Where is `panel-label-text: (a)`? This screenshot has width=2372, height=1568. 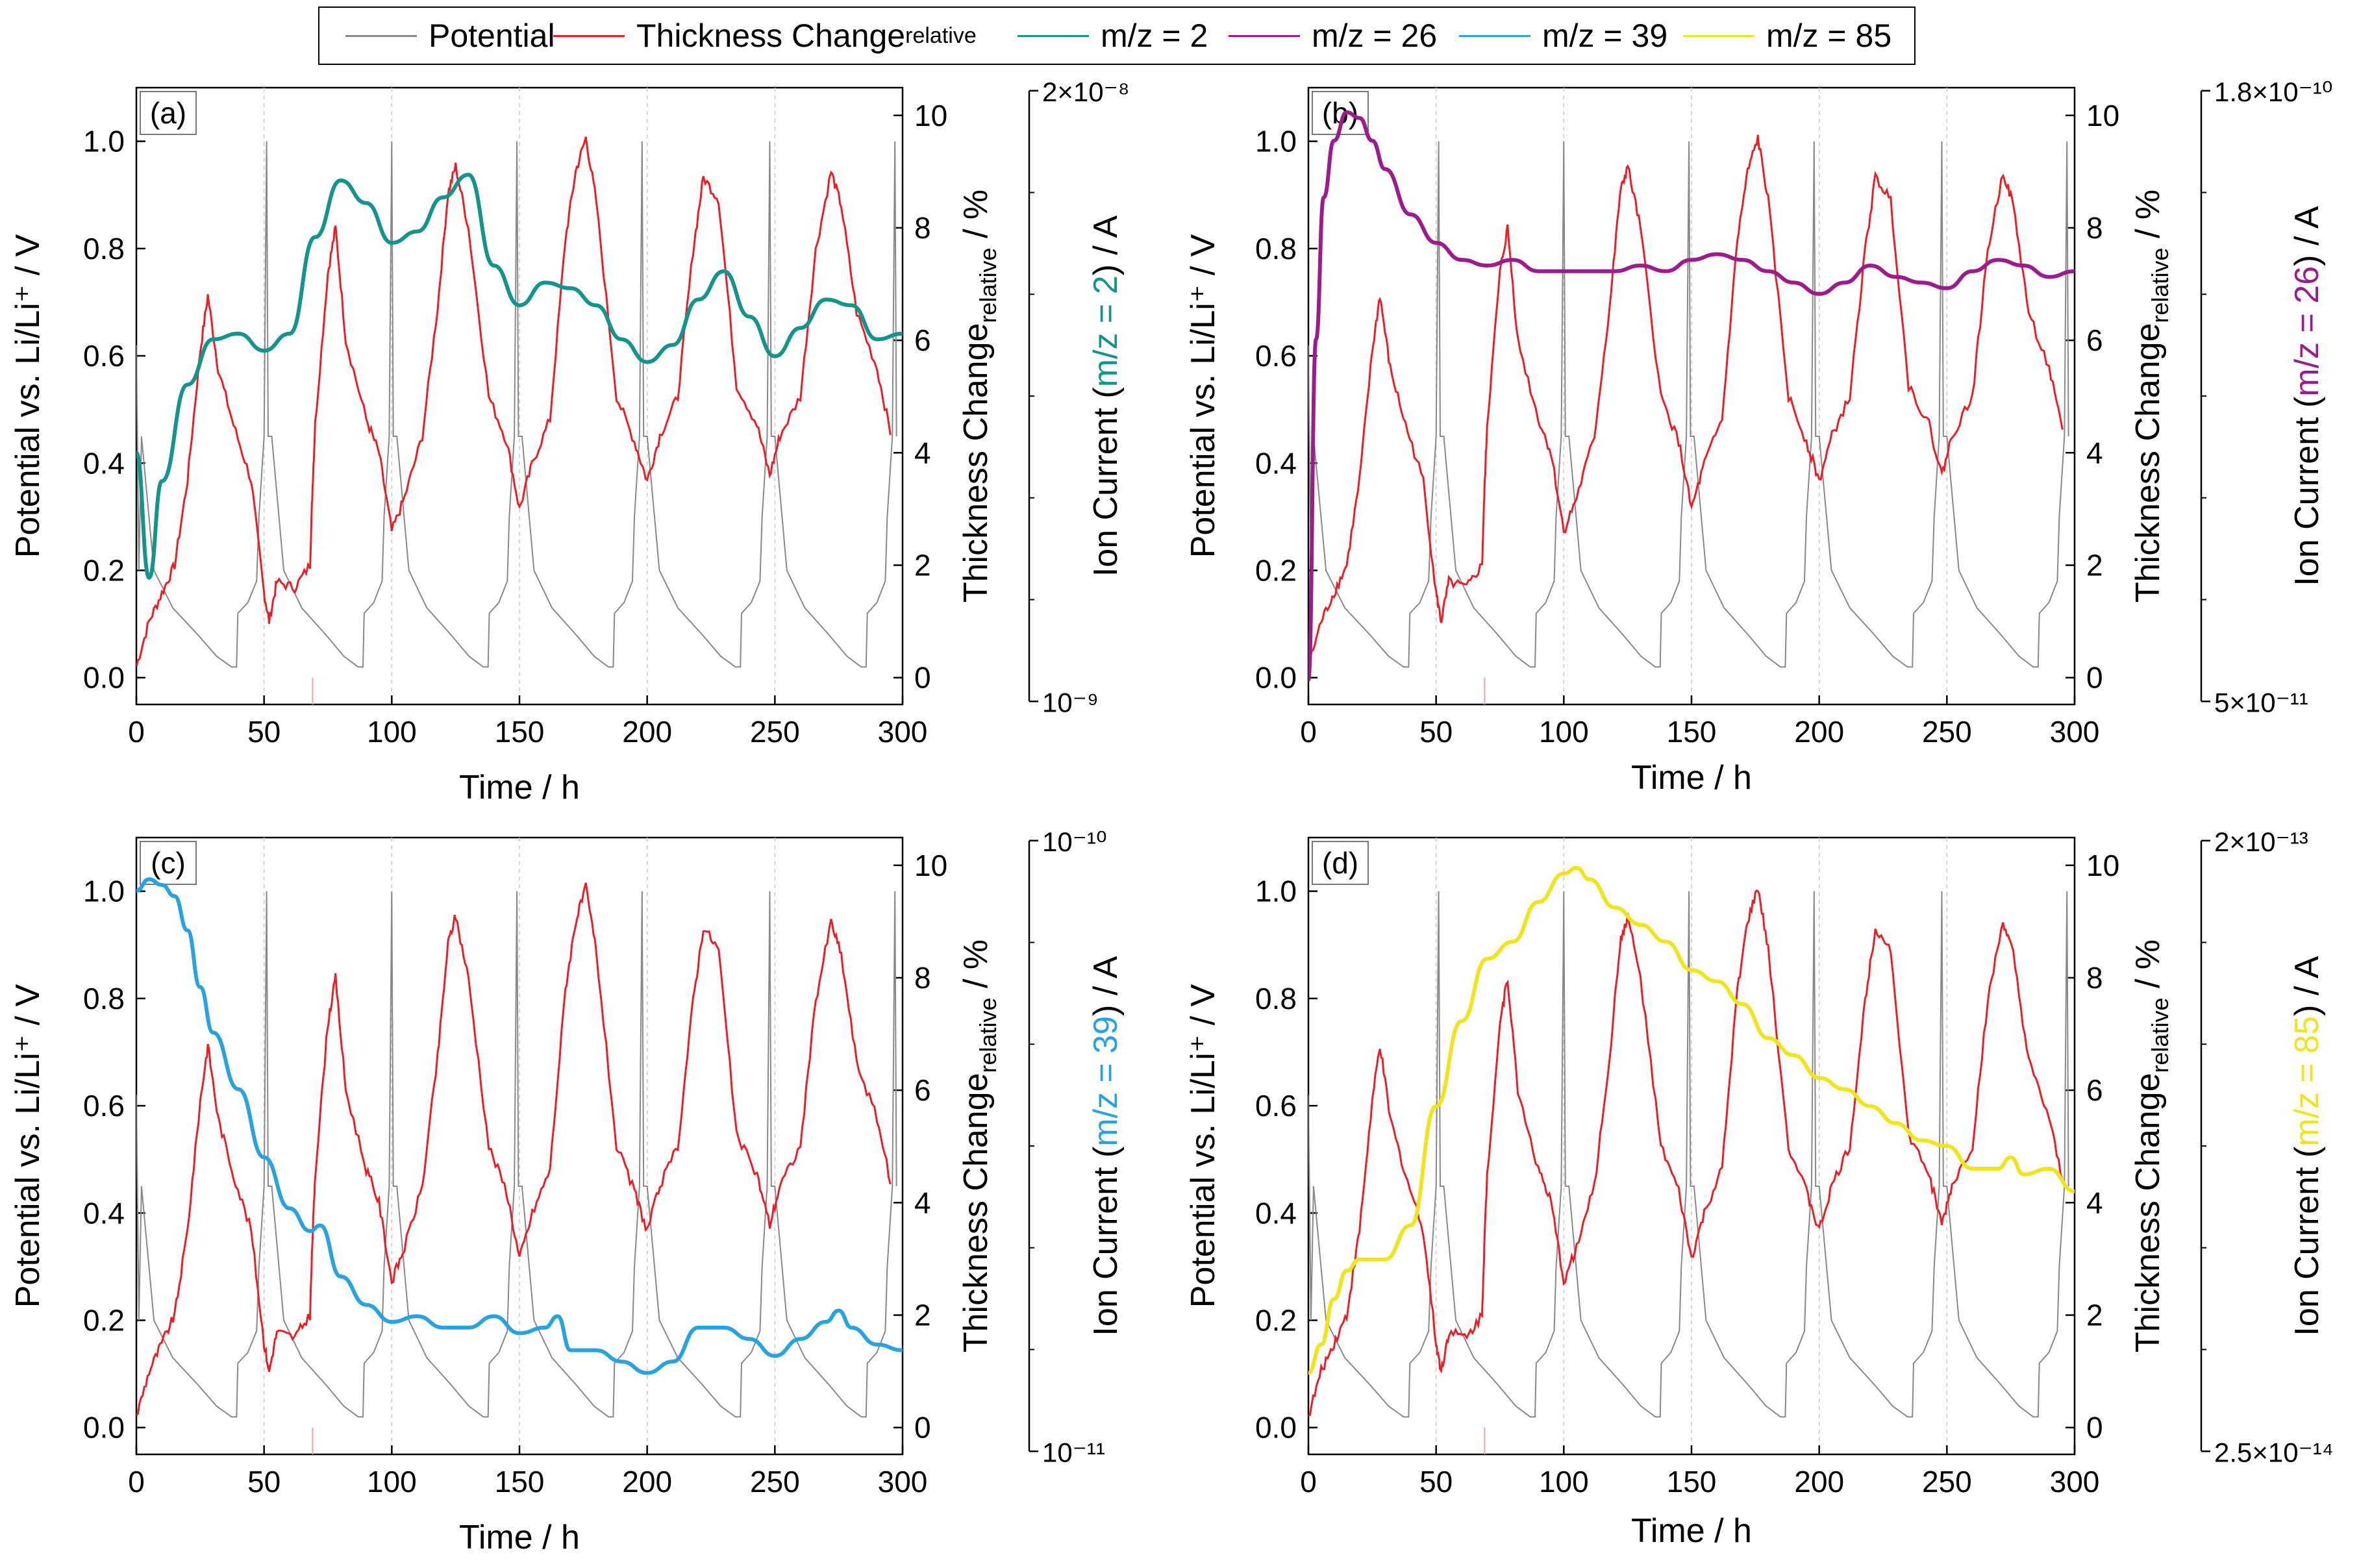 panel-label-text: (a) is located at coordinates (168, 113).